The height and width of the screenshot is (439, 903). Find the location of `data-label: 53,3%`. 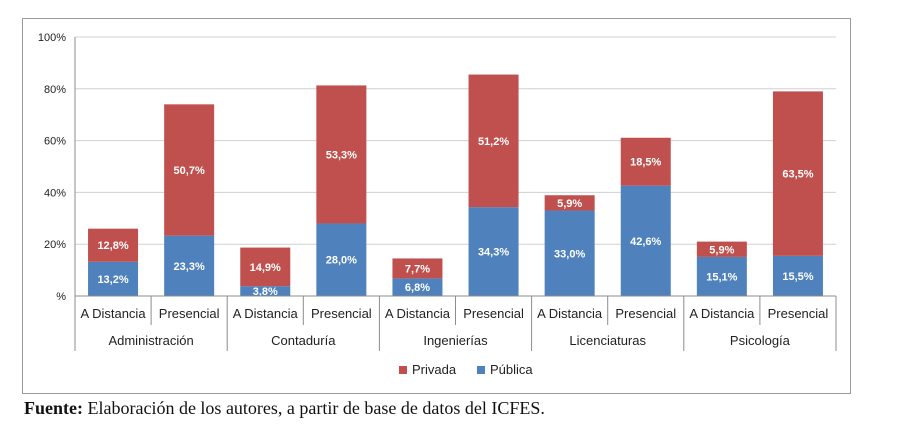

data-label: 53,3% is located at coordinates (341, 155).